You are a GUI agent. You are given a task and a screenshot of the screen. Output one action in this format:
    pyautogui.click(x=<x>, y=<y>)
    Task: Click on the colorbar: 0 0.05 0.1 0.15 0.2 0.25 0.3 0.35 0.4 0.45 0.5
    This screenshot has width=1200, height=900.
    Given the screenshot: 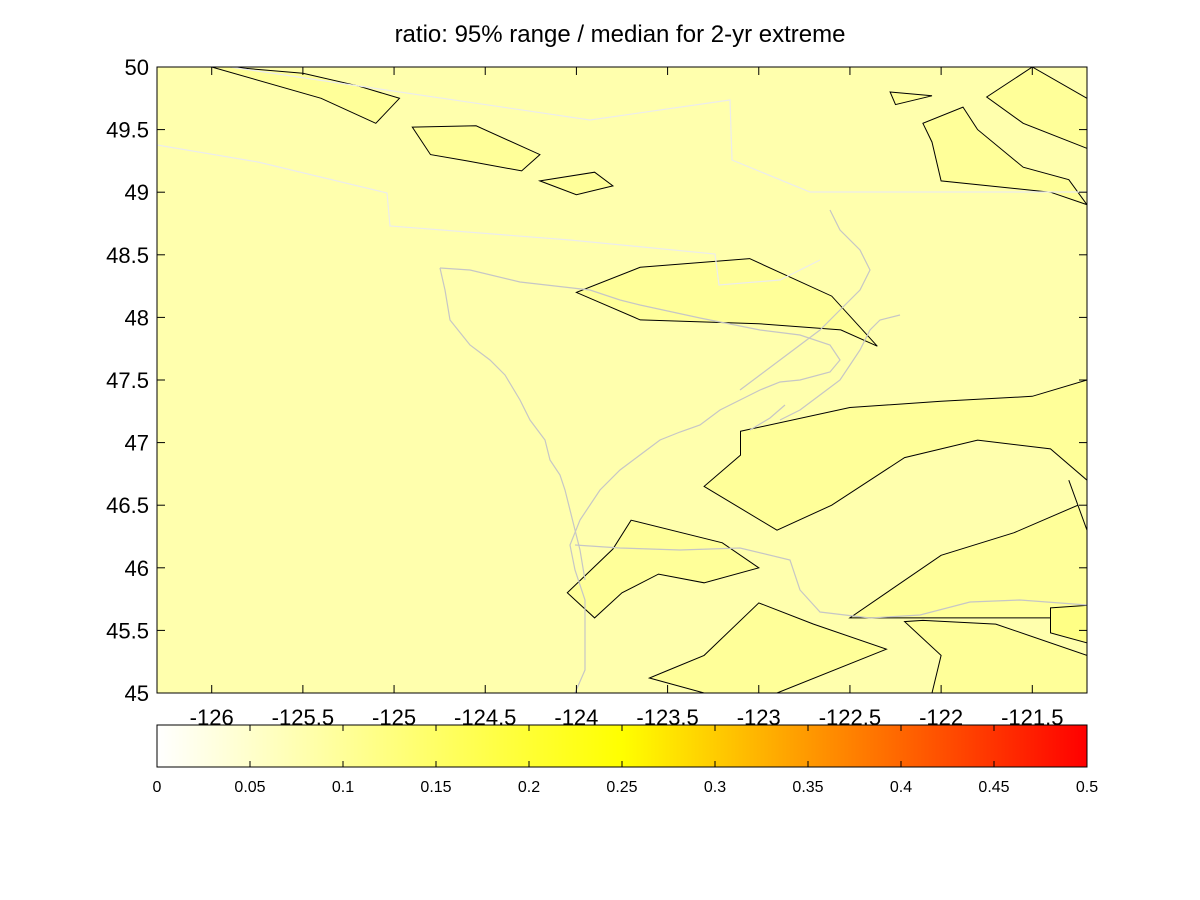 What is the action you would take?
    pyautogui.click(x=625, y=760)
    